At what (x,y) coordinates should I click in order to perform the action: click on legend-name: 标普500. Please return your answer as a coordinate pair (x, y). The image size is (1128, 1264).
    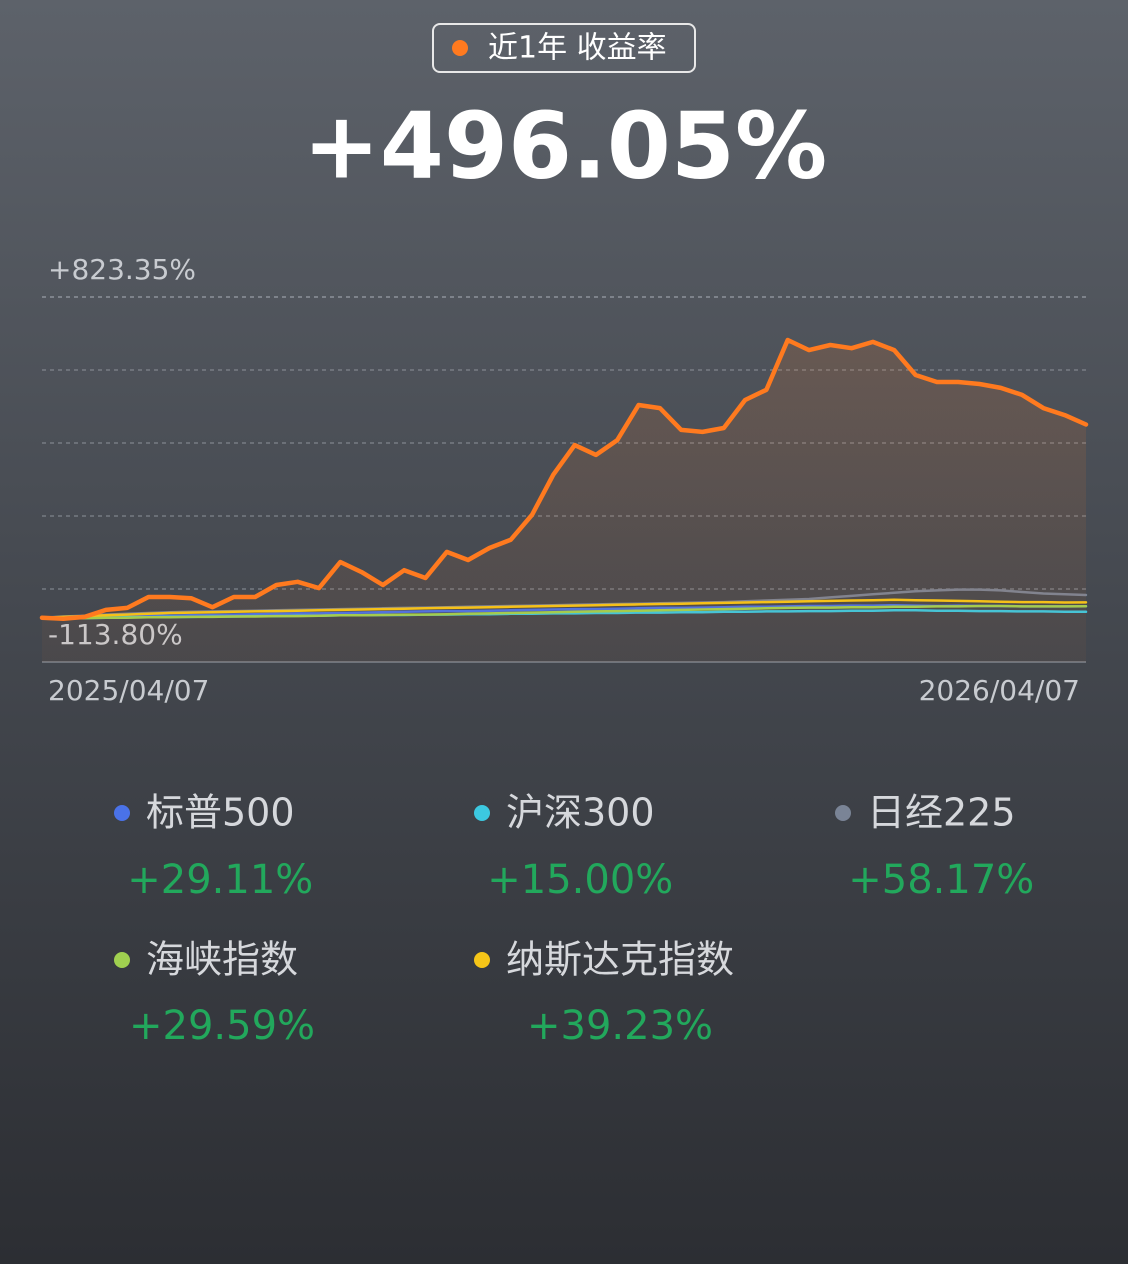
    Looking at the image, I should click on (220, 813).